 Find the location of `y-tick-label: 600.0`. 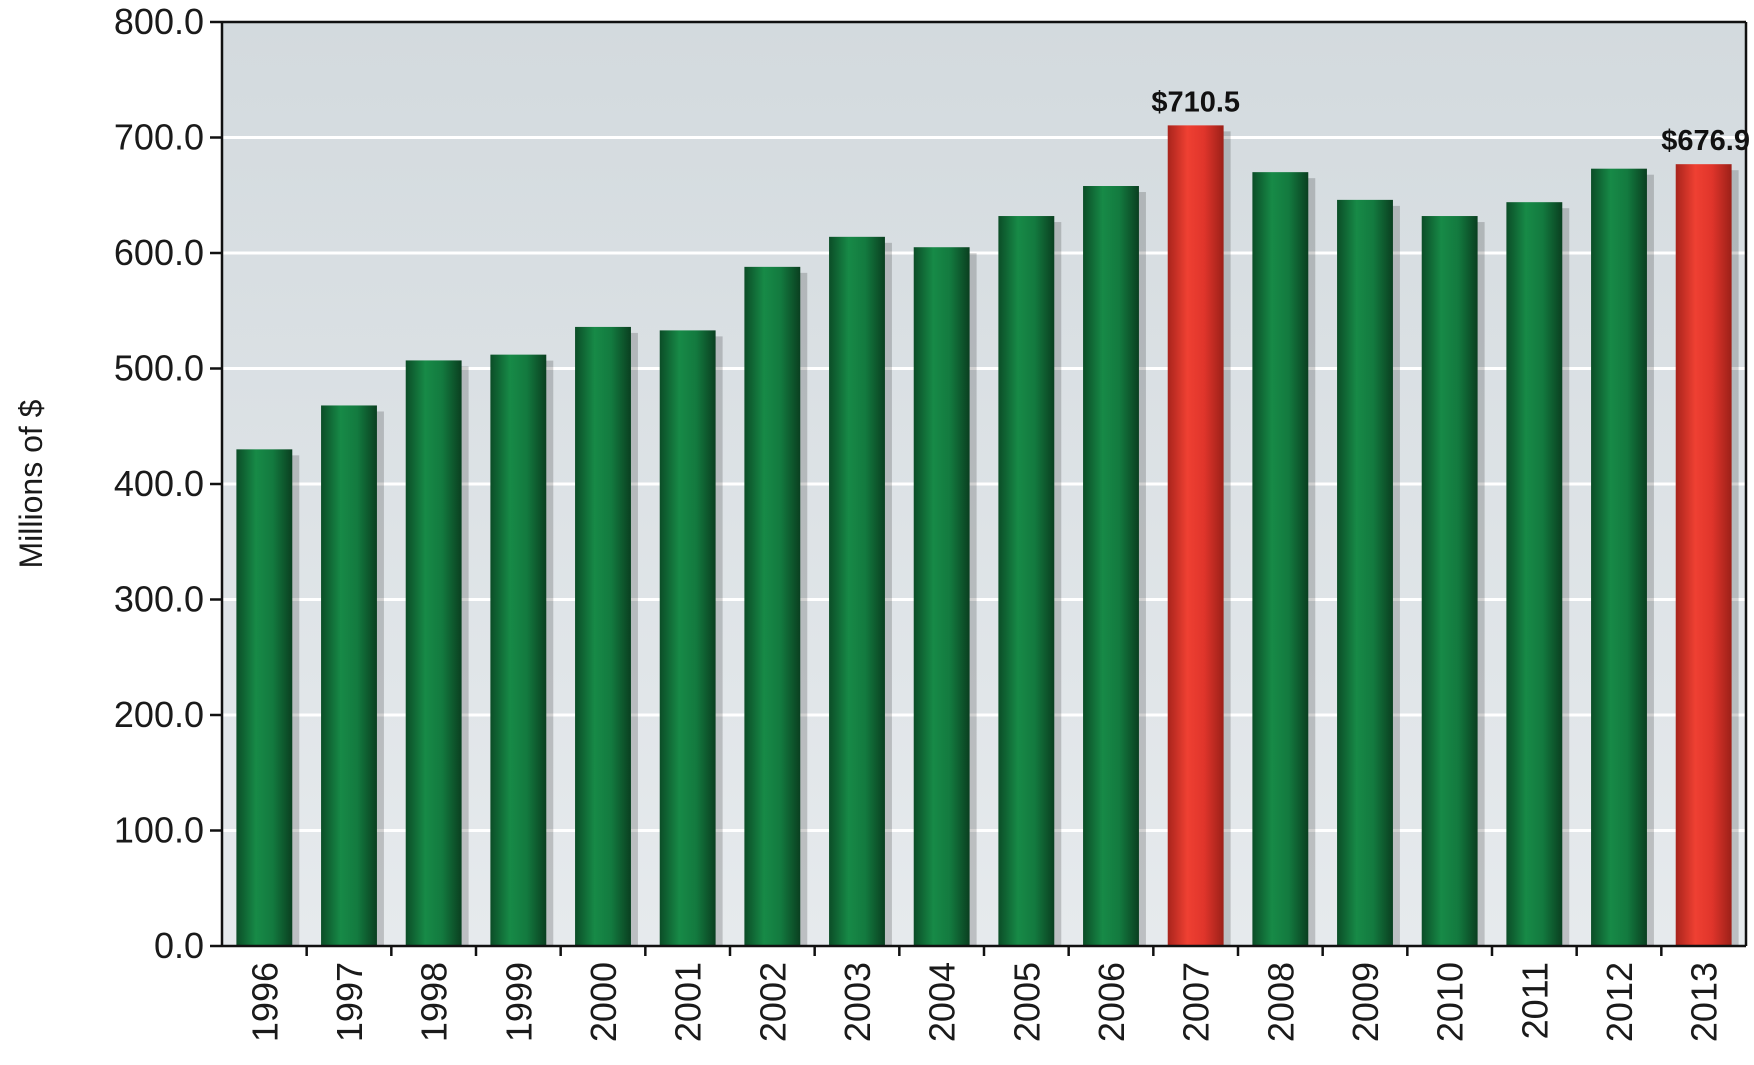

y-tick-label: 600.0 is located at coordinates (159, 252).